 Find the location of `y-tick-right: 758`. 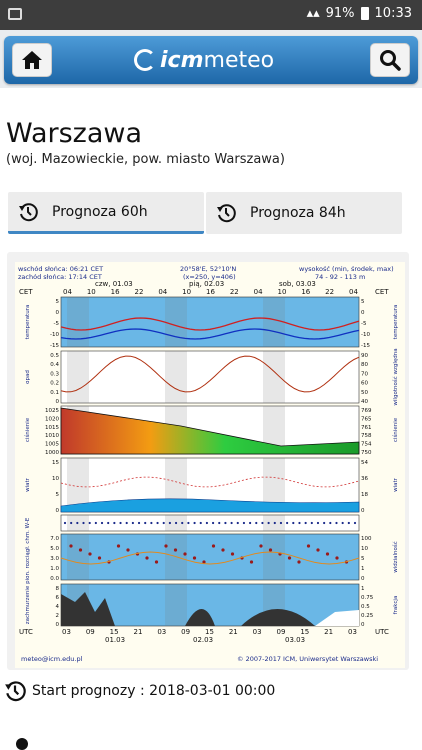

y-tick-right: 758 is located at coordinates (366, 436).